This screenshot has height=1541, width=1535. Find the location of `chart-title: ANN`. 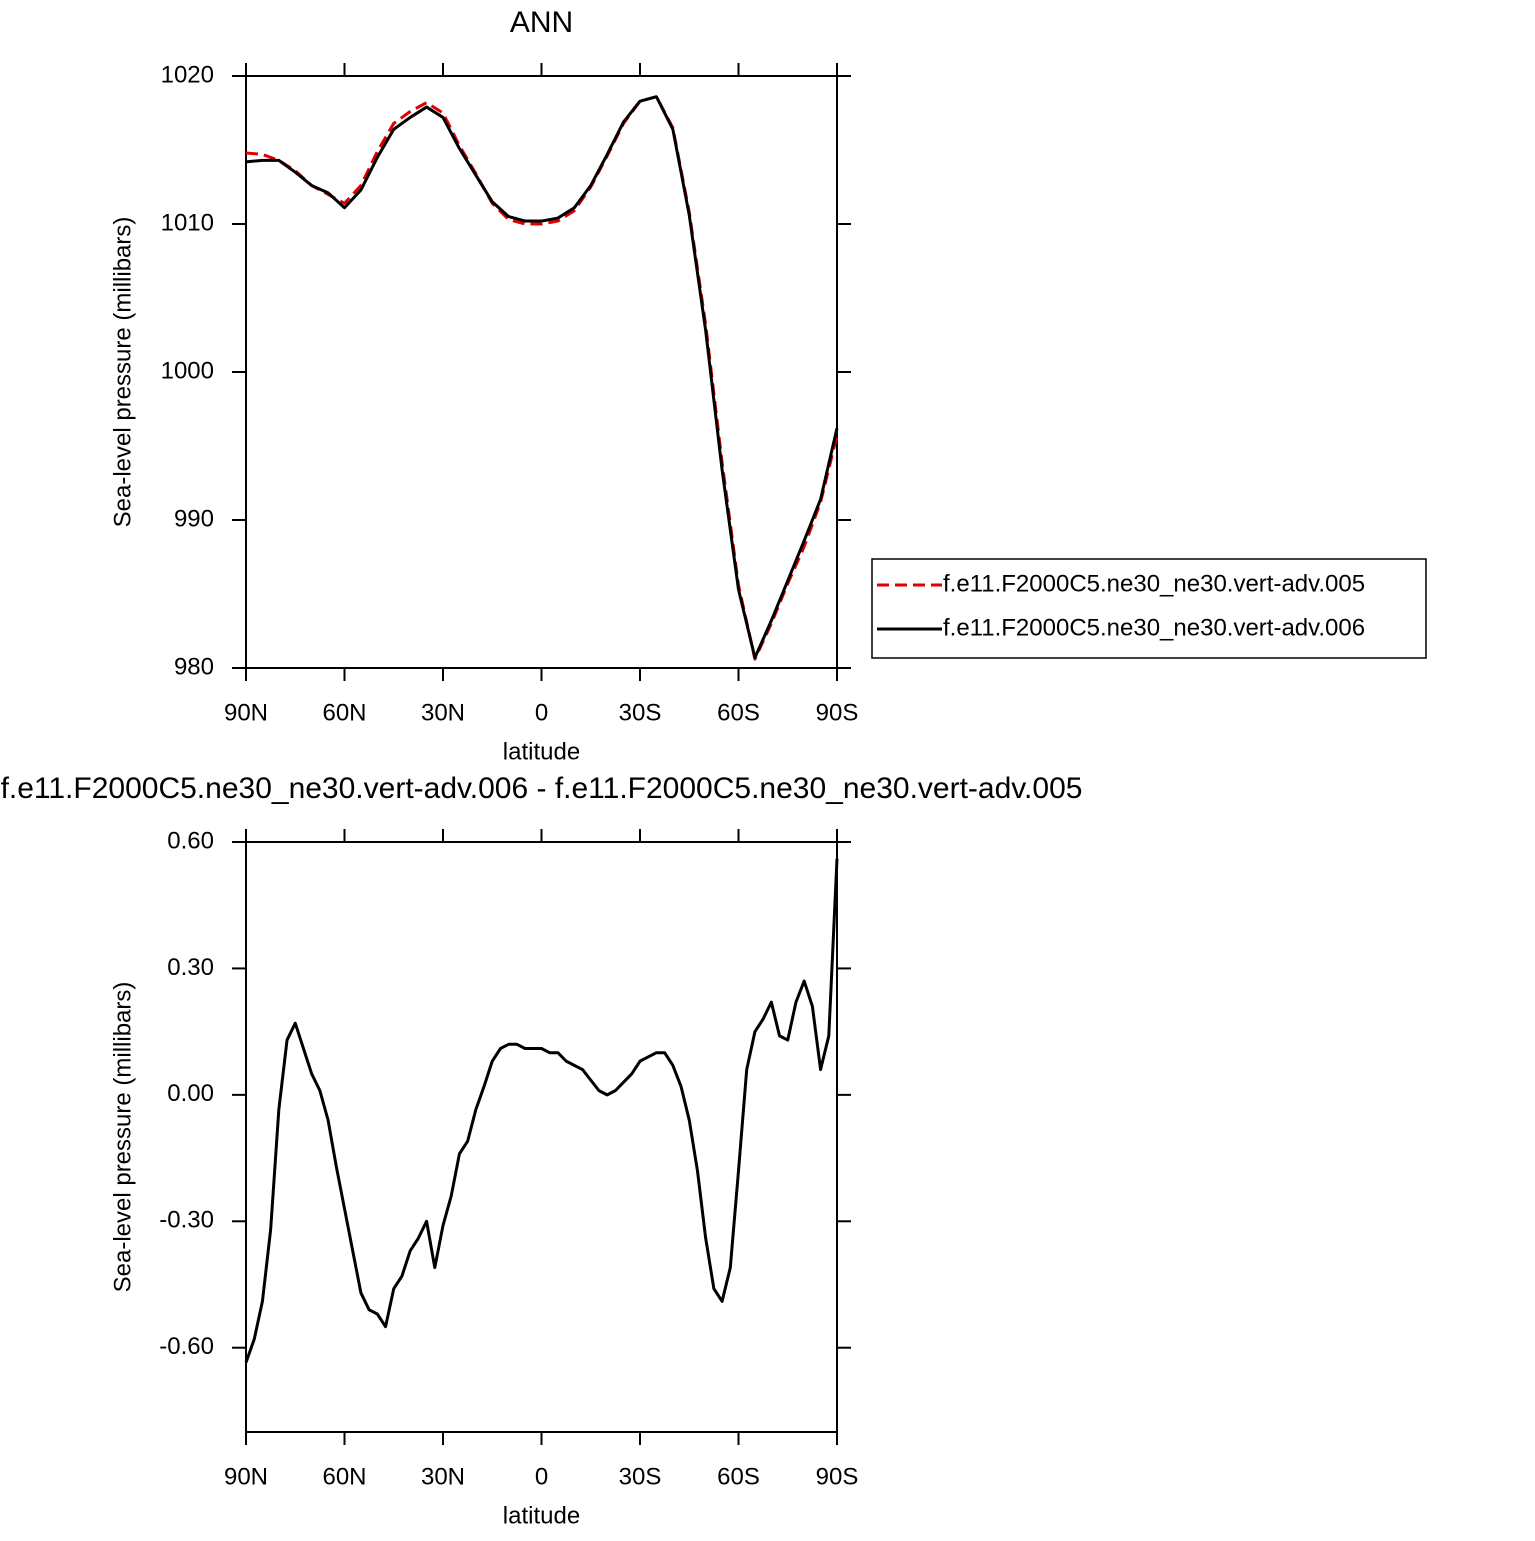

chart-title: ANN is located at coordinates (541, 22).